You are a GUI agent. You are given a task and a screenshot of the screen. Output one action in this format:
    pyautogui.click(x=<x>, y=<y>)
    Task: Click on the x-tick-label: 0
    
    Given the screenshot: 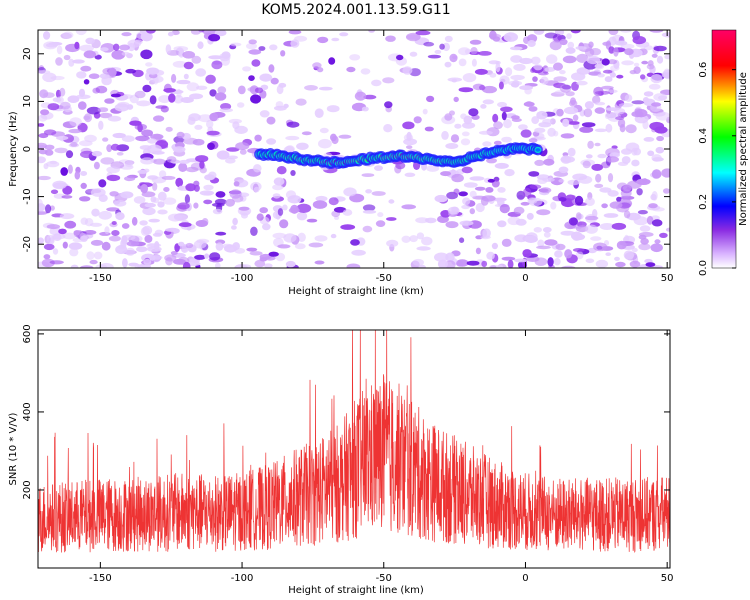 What is the action you would take?
    pyautogui.click(x=525, y=578)
    